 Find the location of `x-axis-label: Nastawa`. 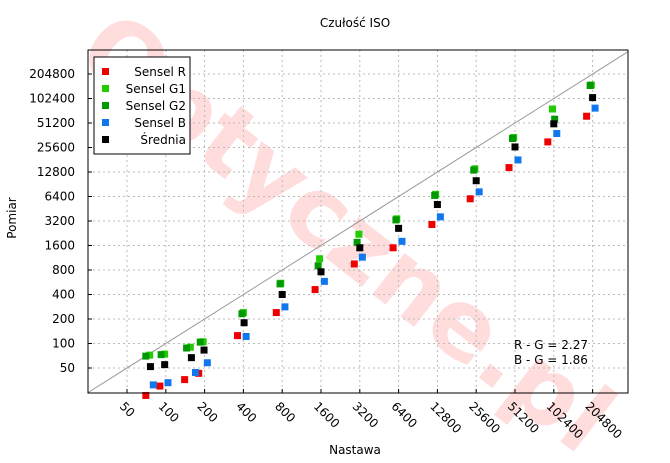

x-axis-label: Nastawa is located at coordinates (355, 450).